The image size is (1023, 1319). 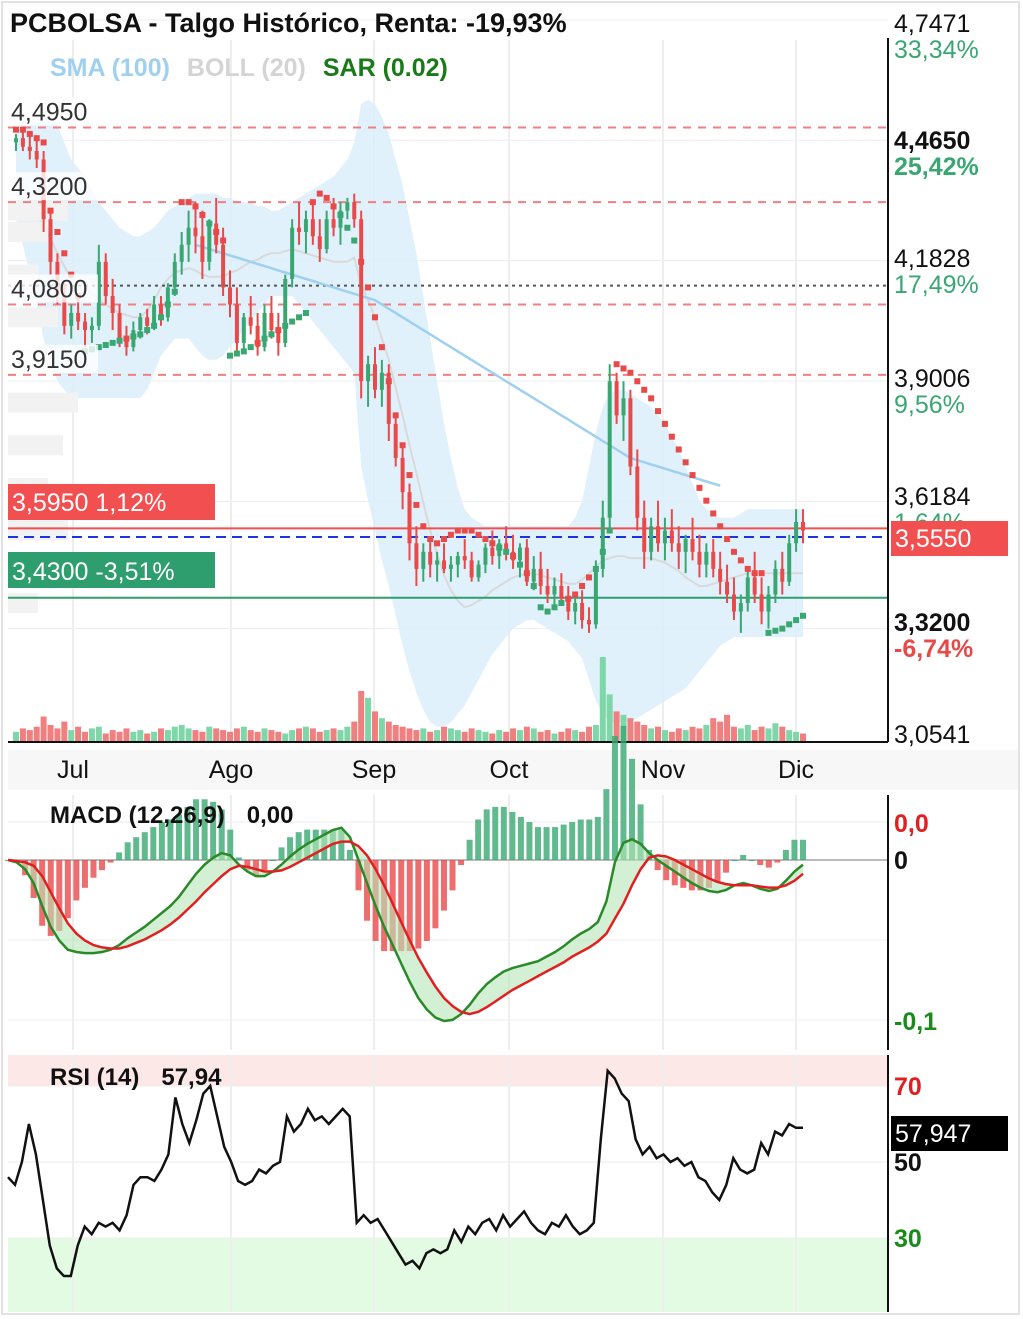 What do you see at coordinates (933, 649) in the screenshot?
I see `price-axis-pct: -6,74%` at bounding box center [933, 649].